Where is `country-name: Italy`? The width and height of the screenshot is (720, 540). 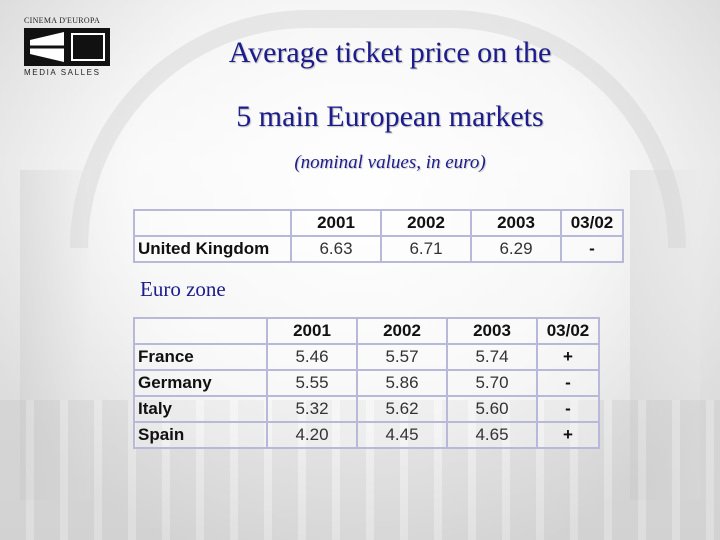 country-name: Italy is located at coordinates (200, 409).